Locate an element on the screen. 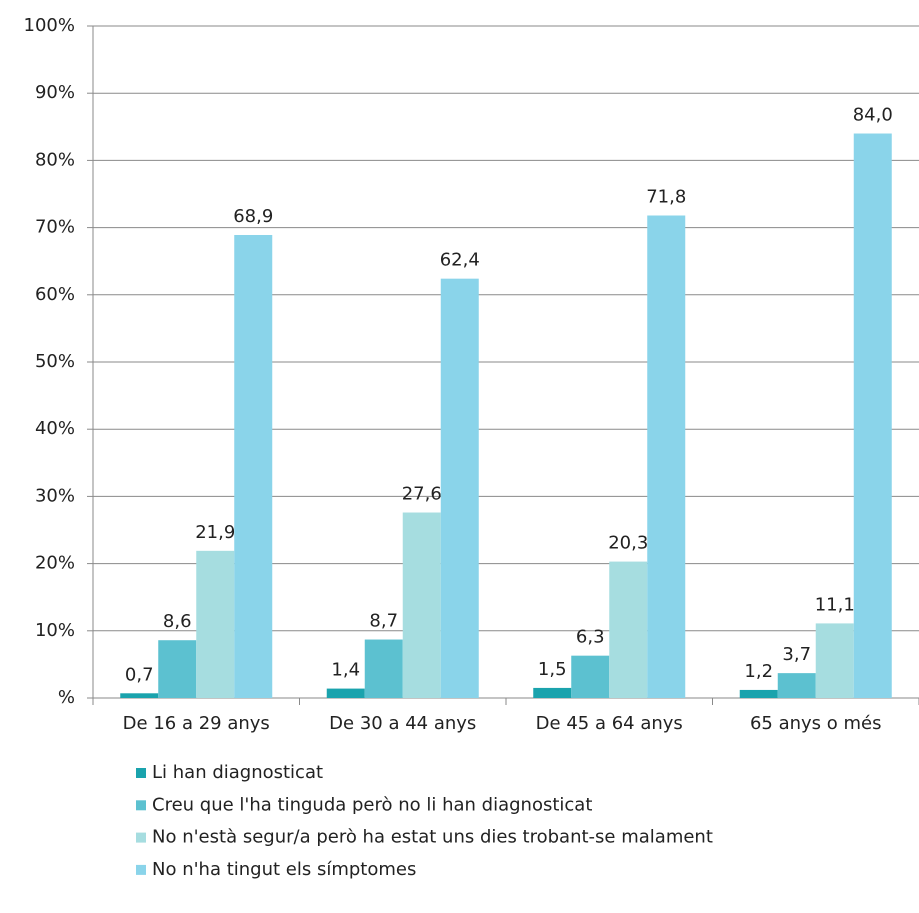 Image resolution: width=919 pixels, height=913 pixels. data-label: 20,3 is located at coordinates (628, 543).